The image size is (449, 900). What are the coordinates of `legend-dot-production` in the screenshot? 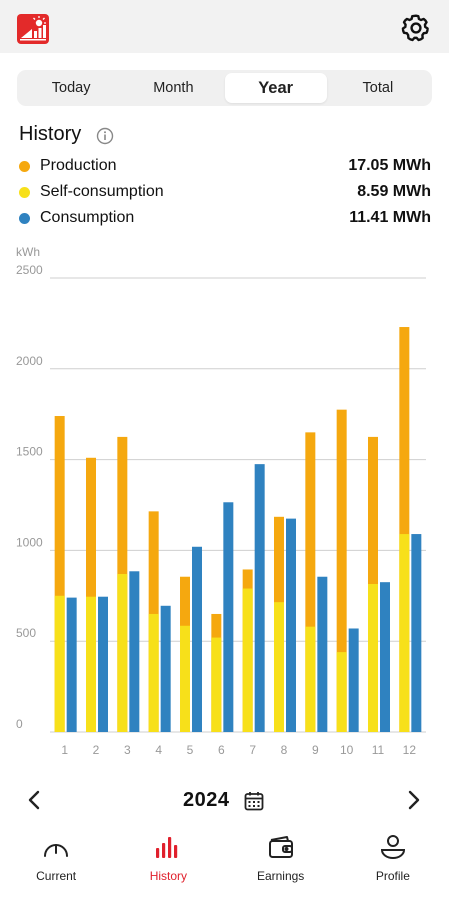 It's located at (24, 166).